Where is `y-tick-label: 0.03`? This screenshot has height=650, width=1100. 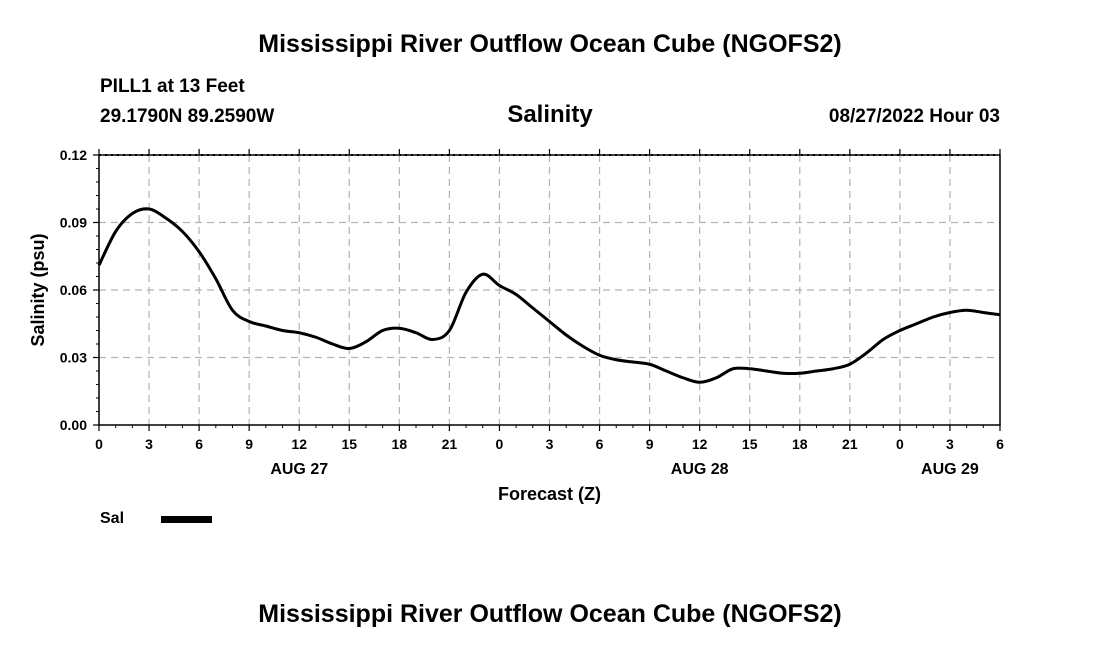
y-tick-label: 0.03 is located at coordinates (73, 358).